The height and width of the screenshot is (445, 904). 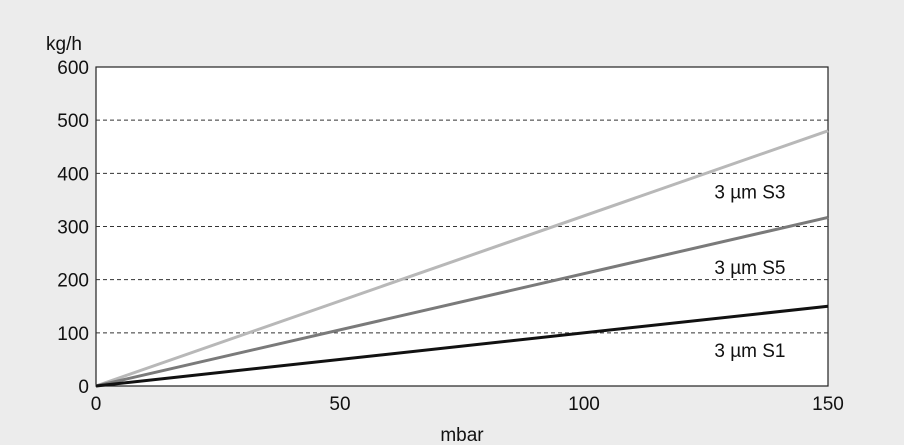 I want to click on y-tick-label: 300, so click(x=73, y=228).